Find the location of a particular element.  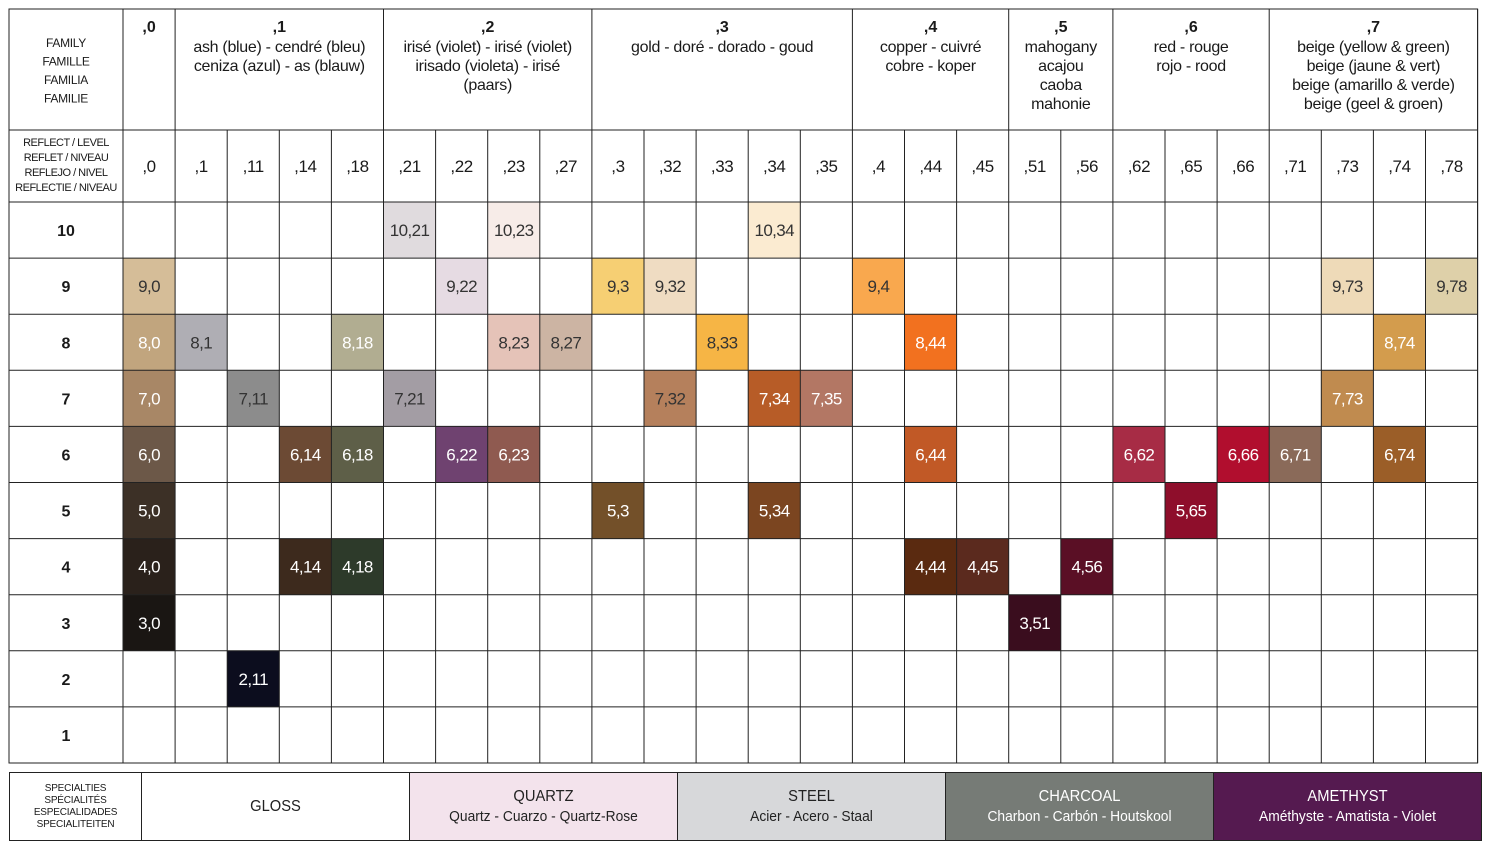

specialties-label-nl: SPECIALITEITEN is located at coordinates (75, 824).